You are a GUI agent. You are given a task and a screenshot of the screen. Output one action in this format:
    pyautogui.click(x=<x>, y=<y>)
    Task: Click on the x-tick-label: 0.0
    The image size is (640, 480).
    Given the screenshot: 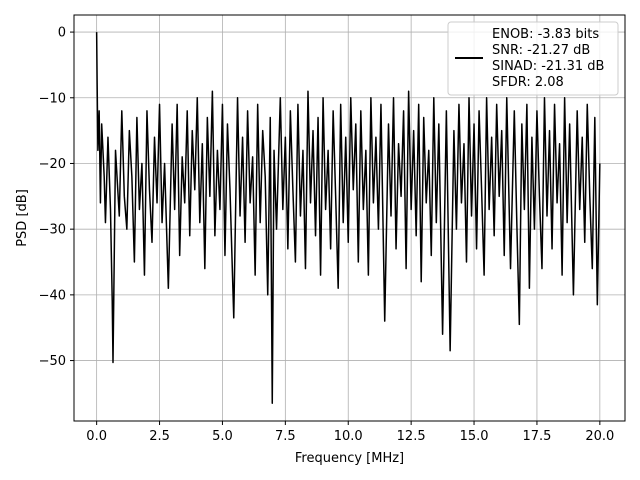 What is the action you would take?
    pyautogui.click(x=96, y=436)
    